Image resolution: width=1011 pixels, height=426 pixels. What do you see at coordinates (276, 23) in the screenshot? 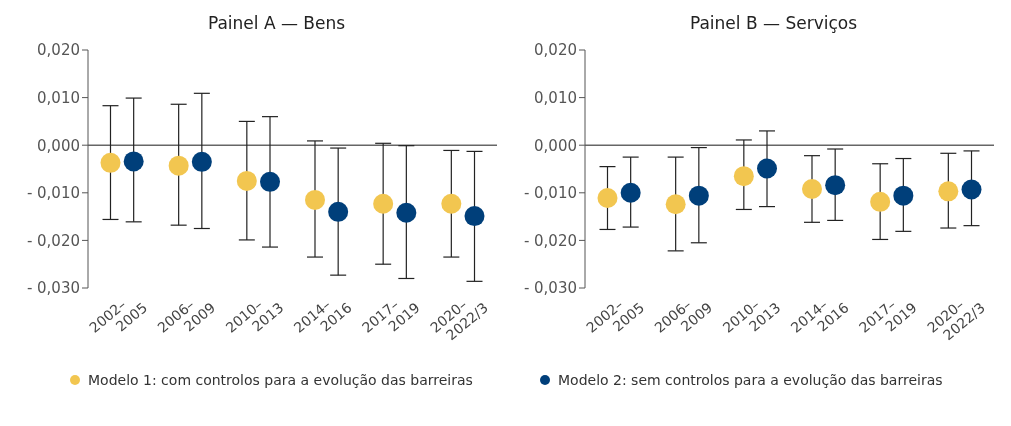
I see `chart-title: Painel A — Bens` at bounding box center [276, 23].